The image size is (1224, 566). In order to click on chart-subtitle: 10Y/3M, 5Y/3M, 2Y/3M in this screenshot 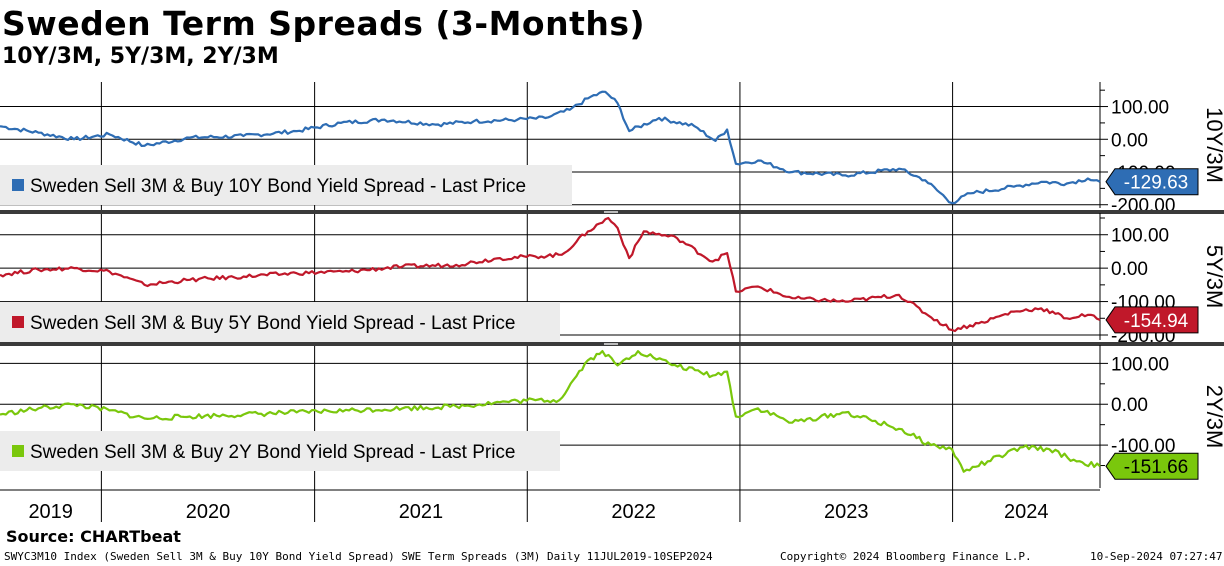, I will do `click(140, 56)`.